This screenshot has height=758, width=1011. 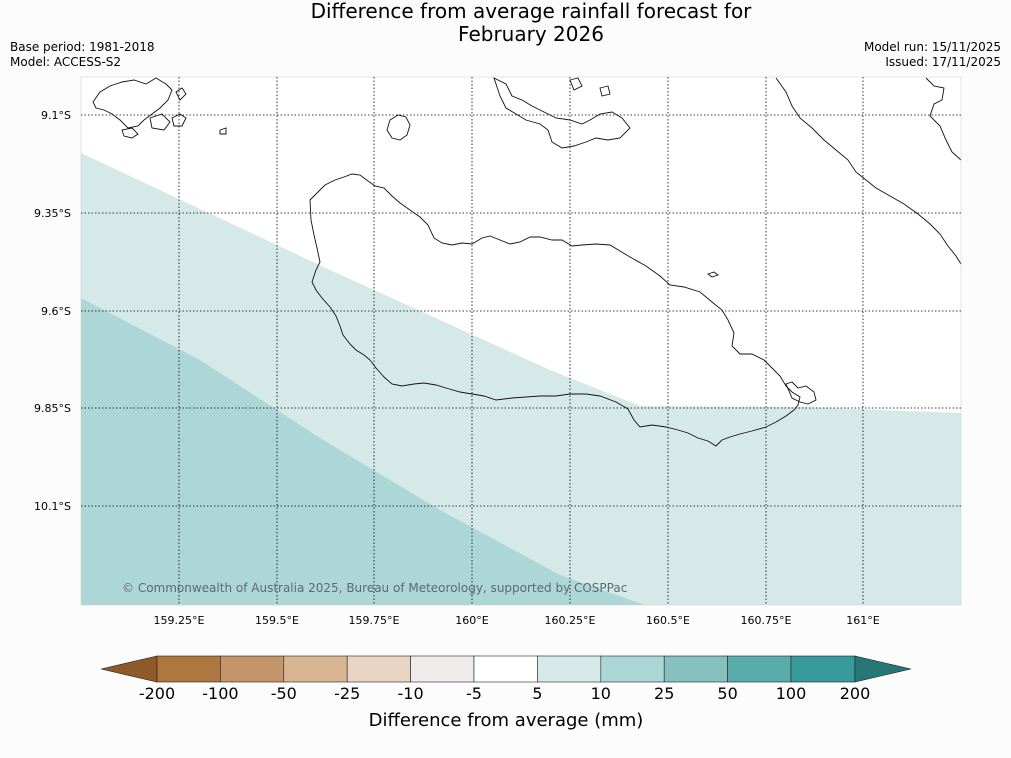 I want to click on lon-label: 160.25°E, so click(x=570, y=620).